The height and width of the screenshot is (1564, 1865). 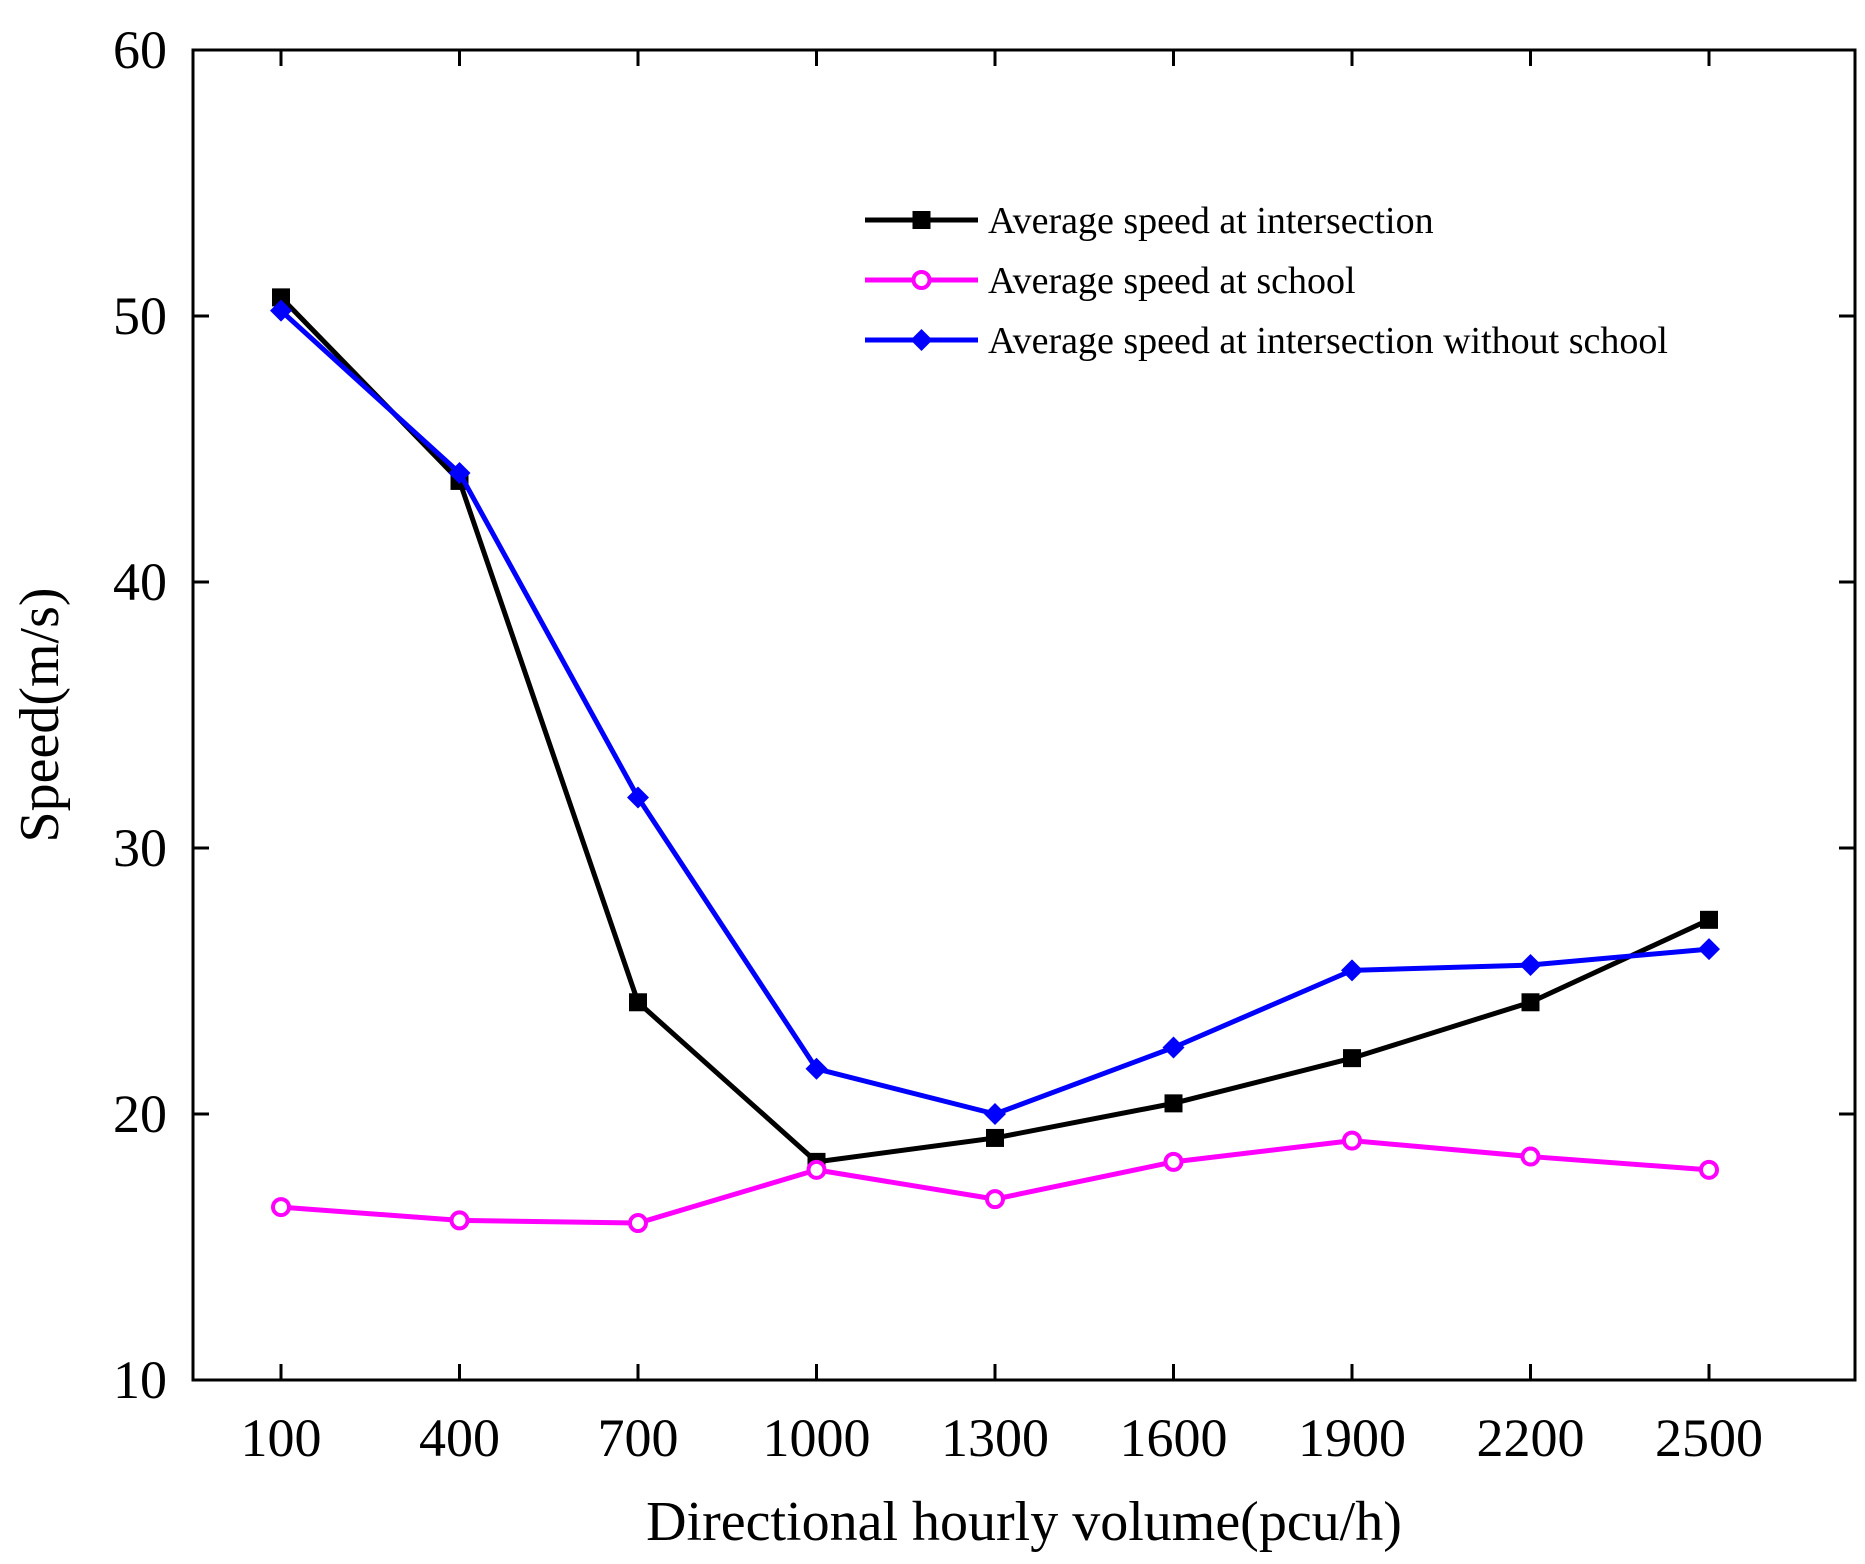 I want to click on y-axis-title: Speed(m/s), so click(x=40, y=714).